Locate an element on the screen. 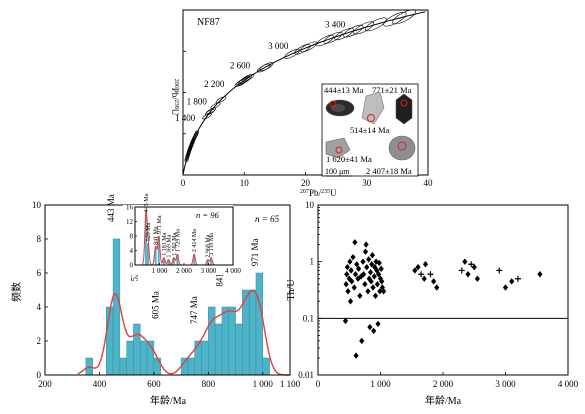  concordia-x-label: 207Pb/235U is located at coordinates (318, 193).